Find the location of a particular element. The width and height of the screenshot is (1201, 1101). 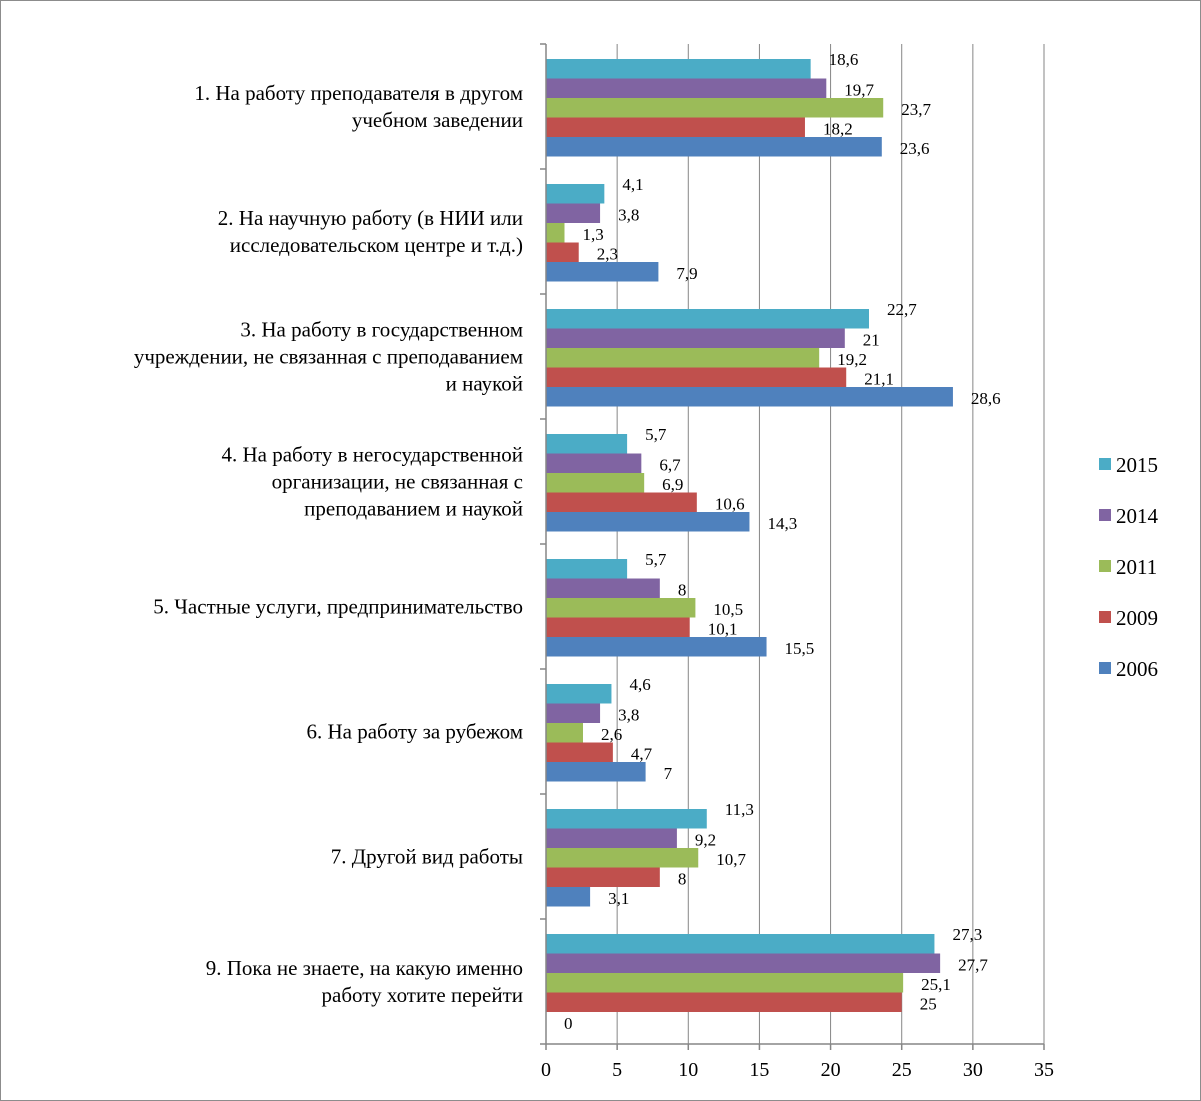

x-tick-label-5: 25 is located at coordinates (902, 1070).